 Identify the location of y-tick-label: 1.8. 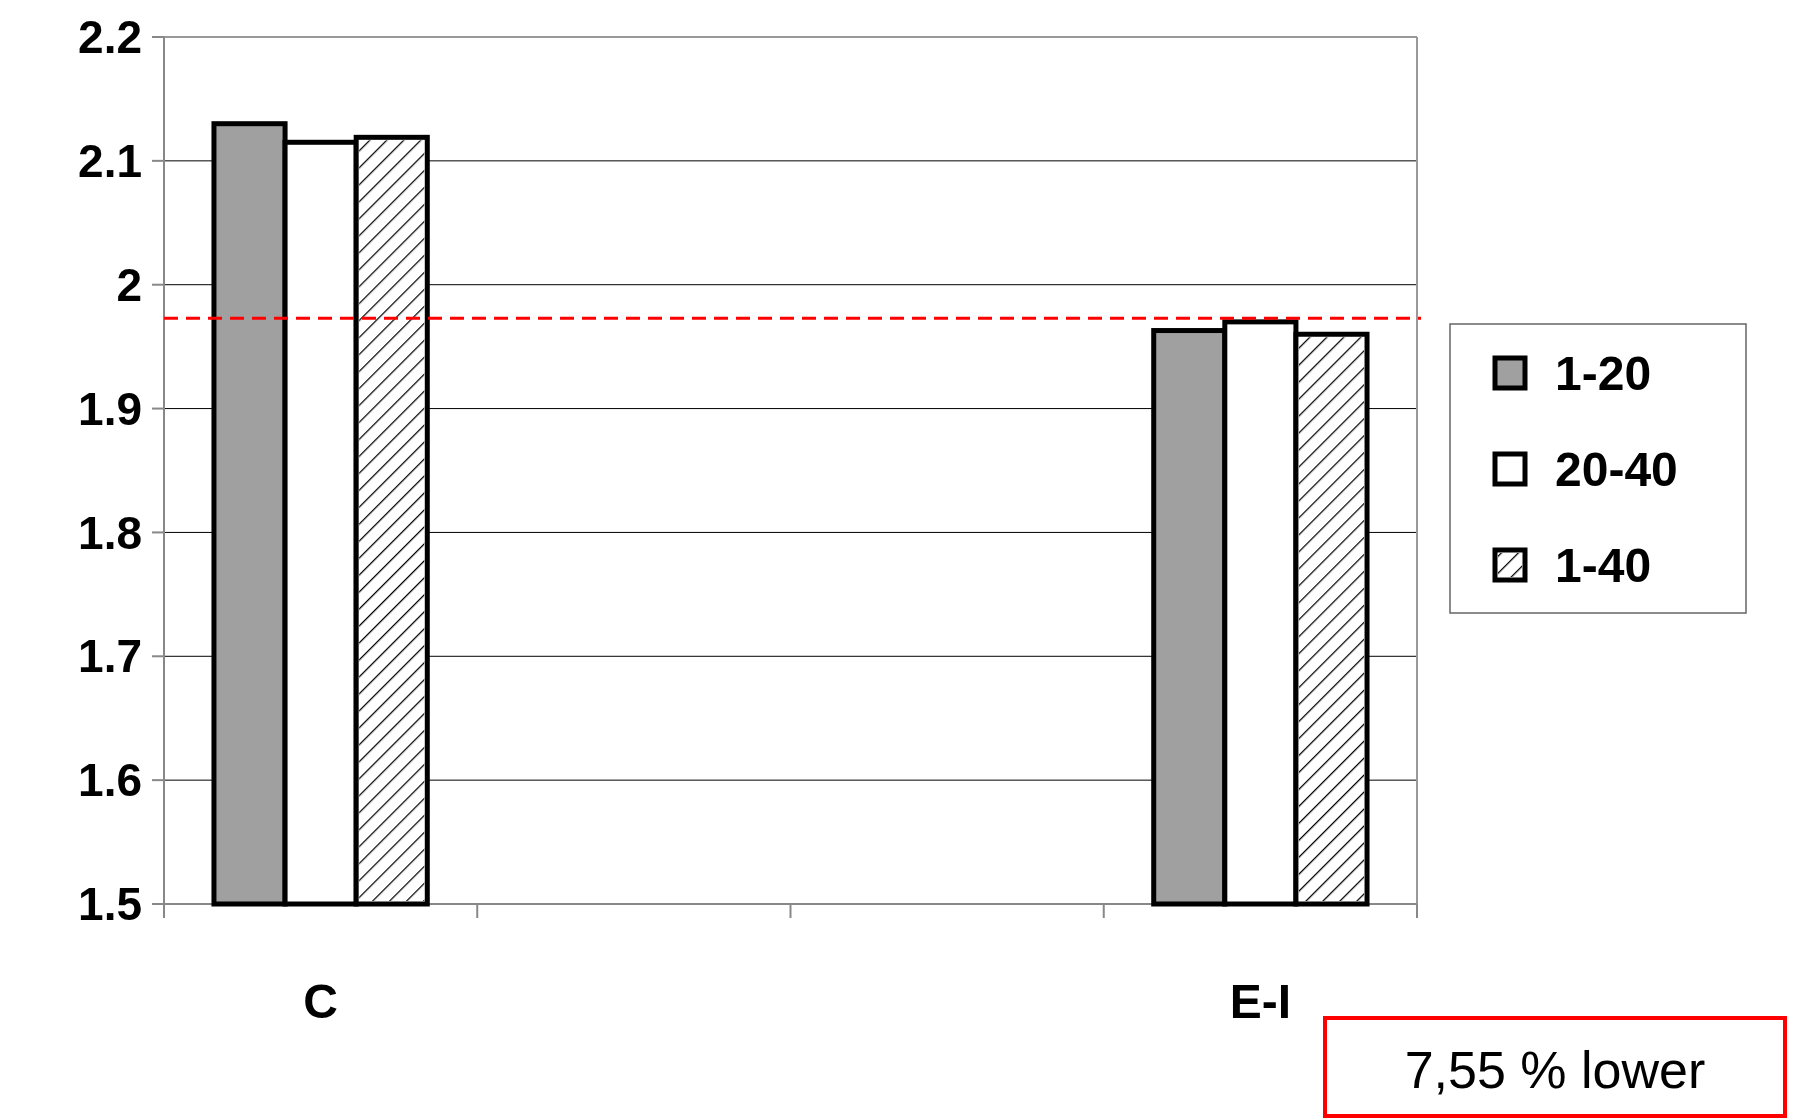
(110, 532).